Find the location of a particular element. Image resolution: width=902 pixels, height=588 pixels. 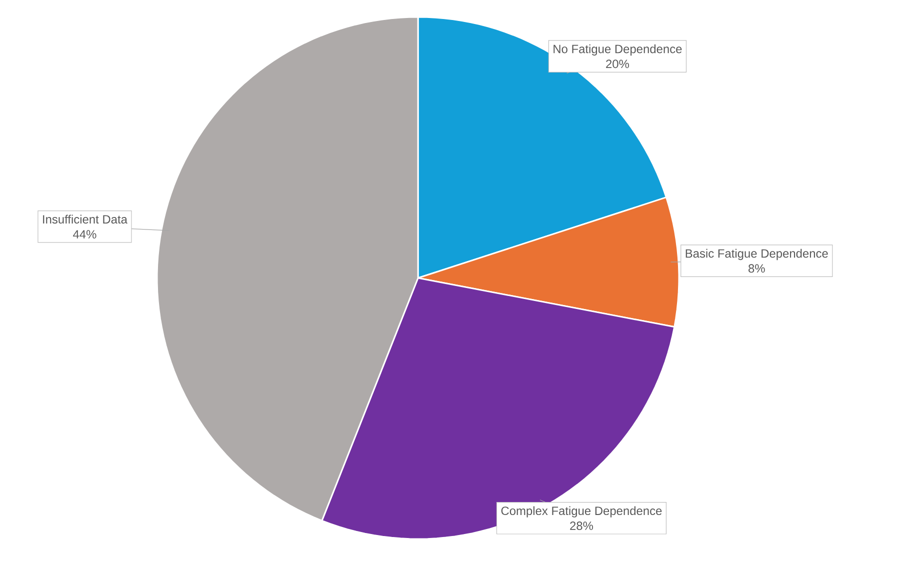

data-label: 28% is located at coordinates (581, 526).